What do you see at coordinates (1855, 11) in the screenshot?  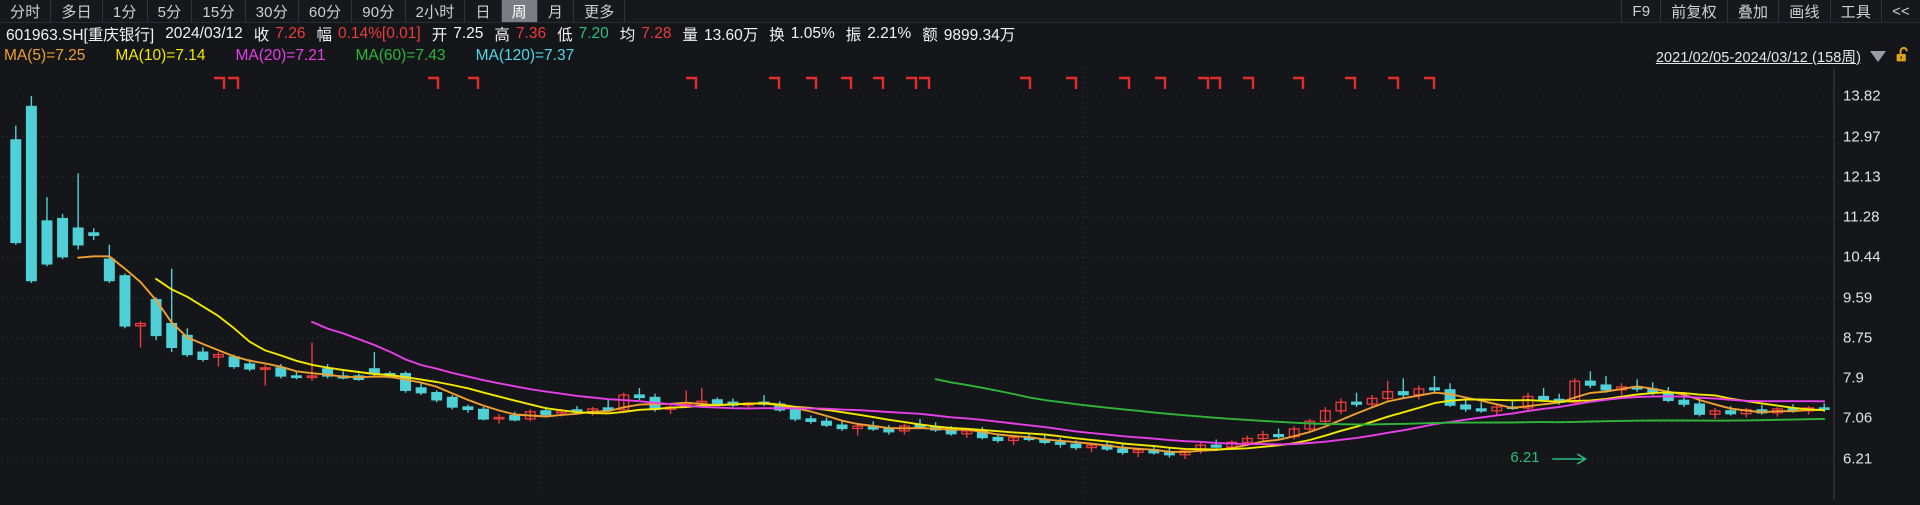 I see `tool-button-4: 工具` at bounding box center [1855, 11].